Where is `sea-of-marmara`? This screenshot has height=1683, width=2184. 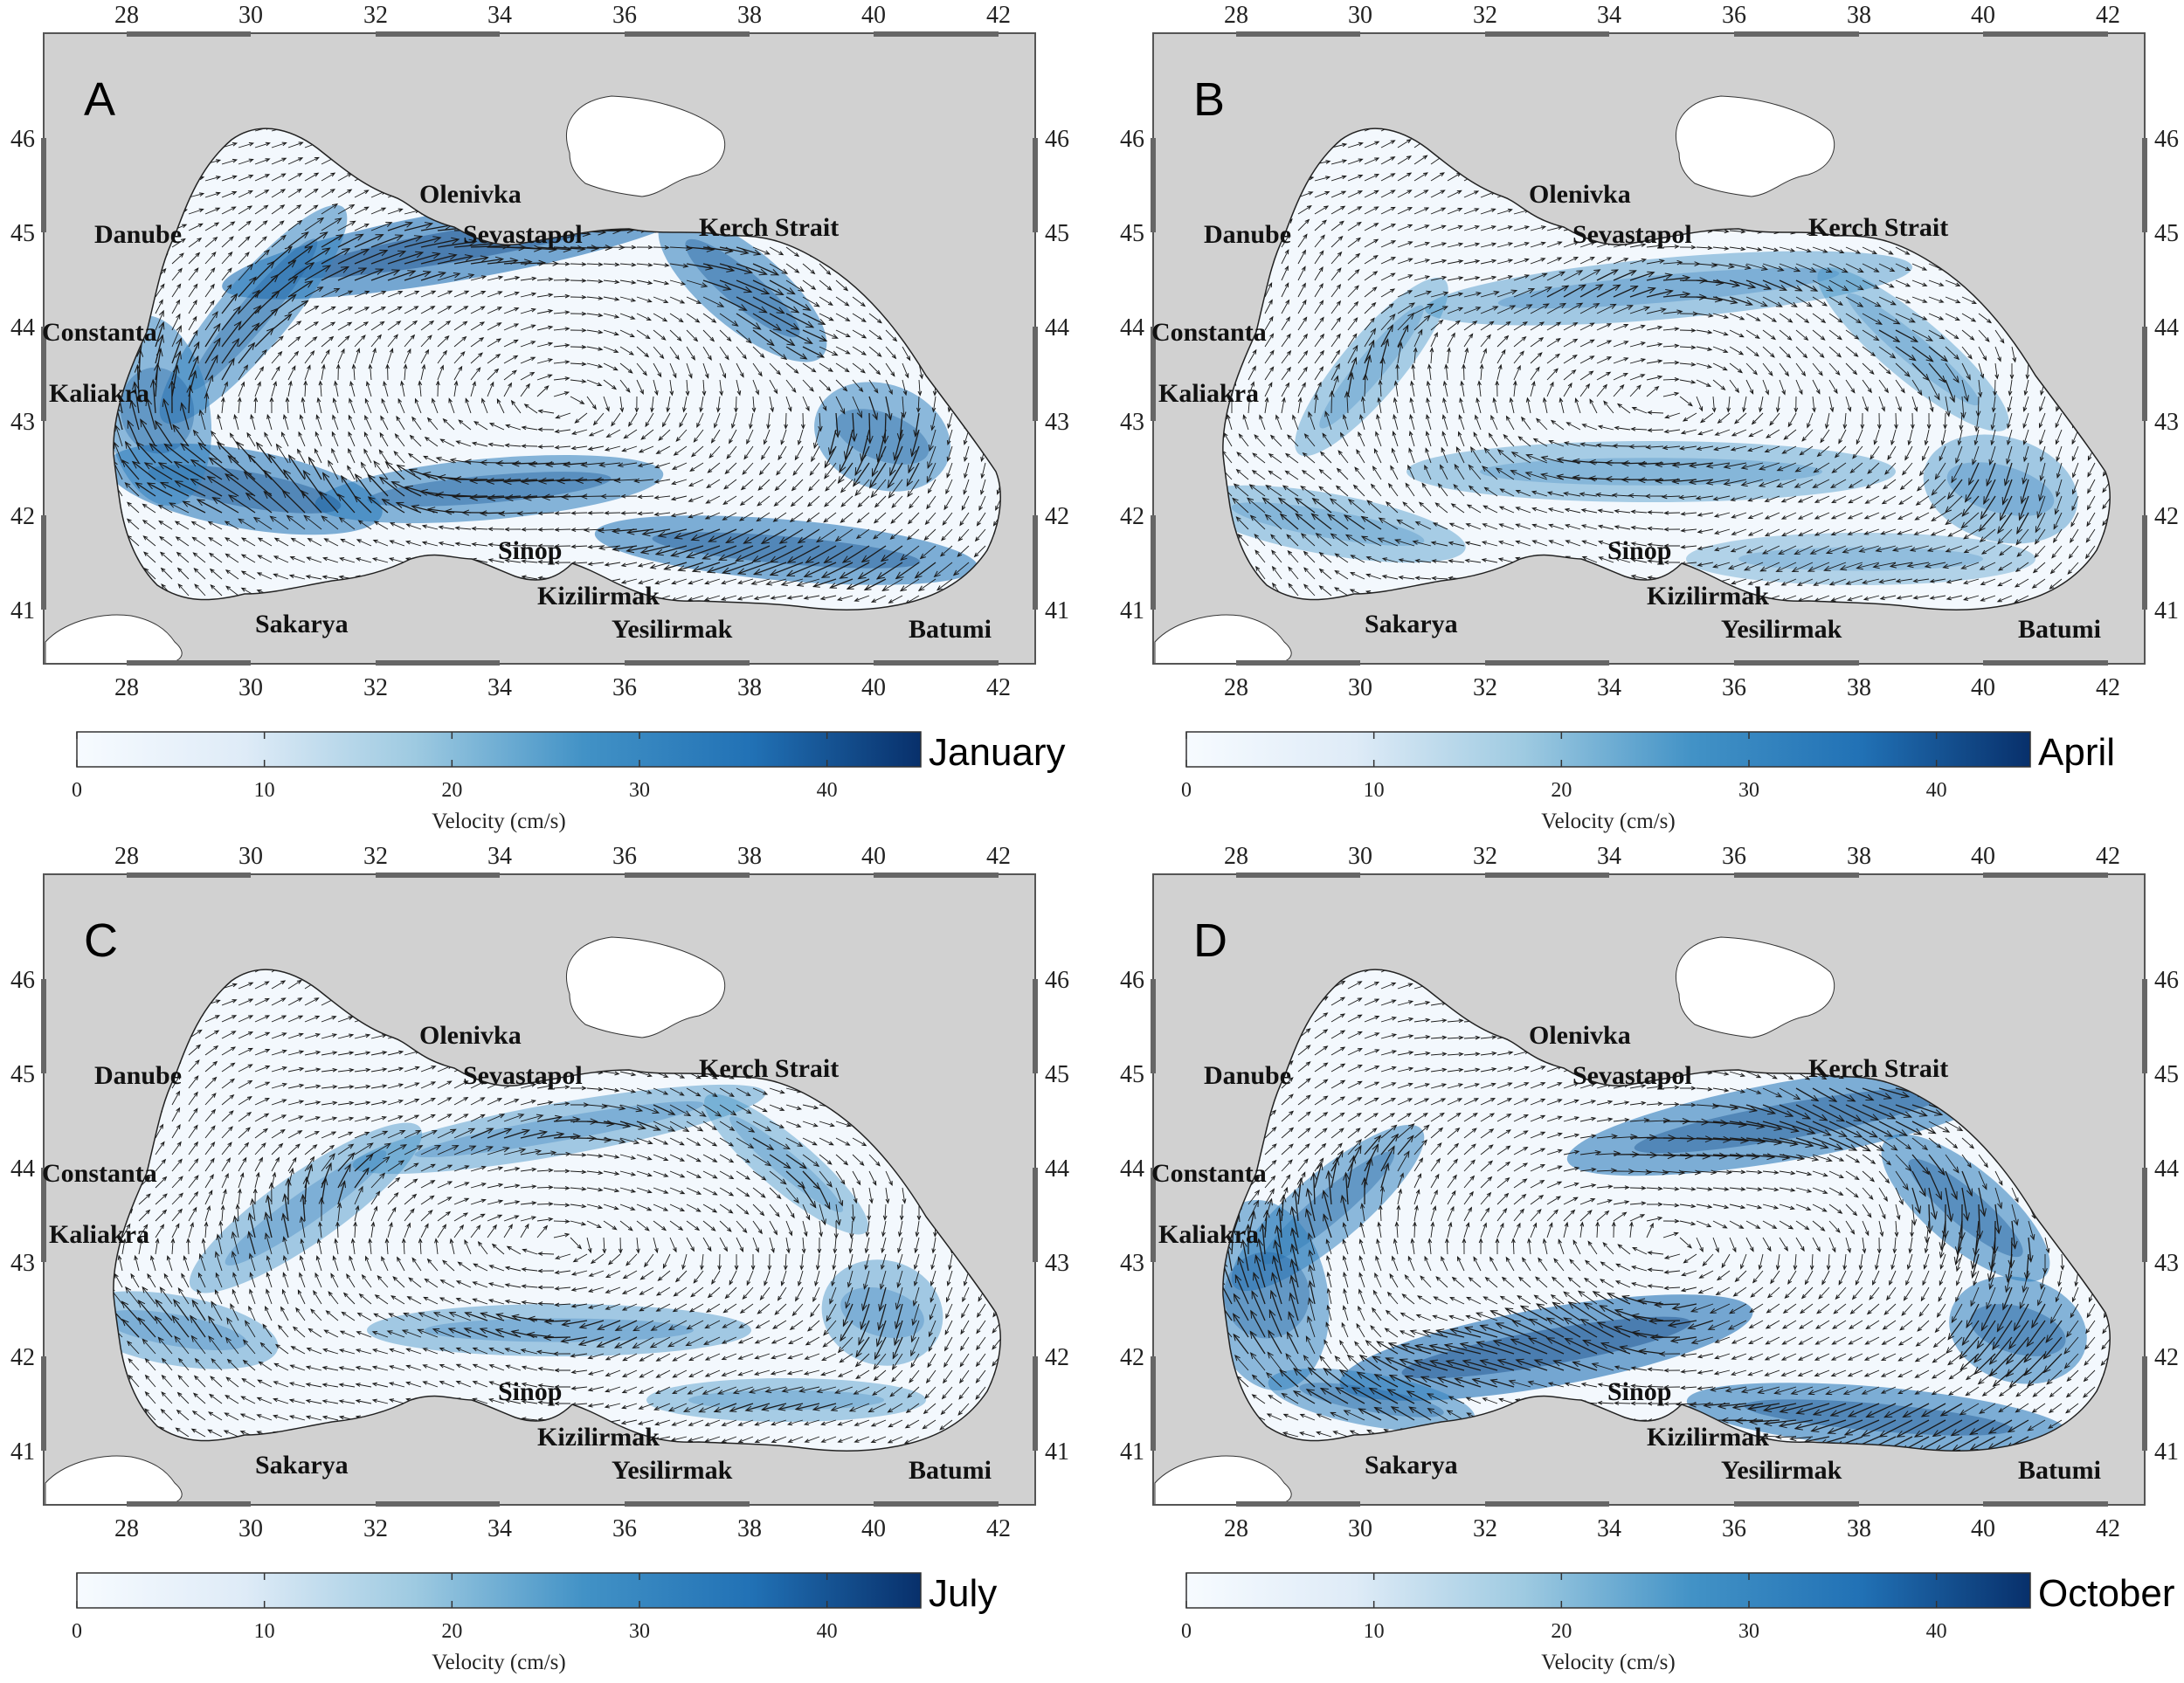 sea-of-marmara is located at coordinates (114, 1480).